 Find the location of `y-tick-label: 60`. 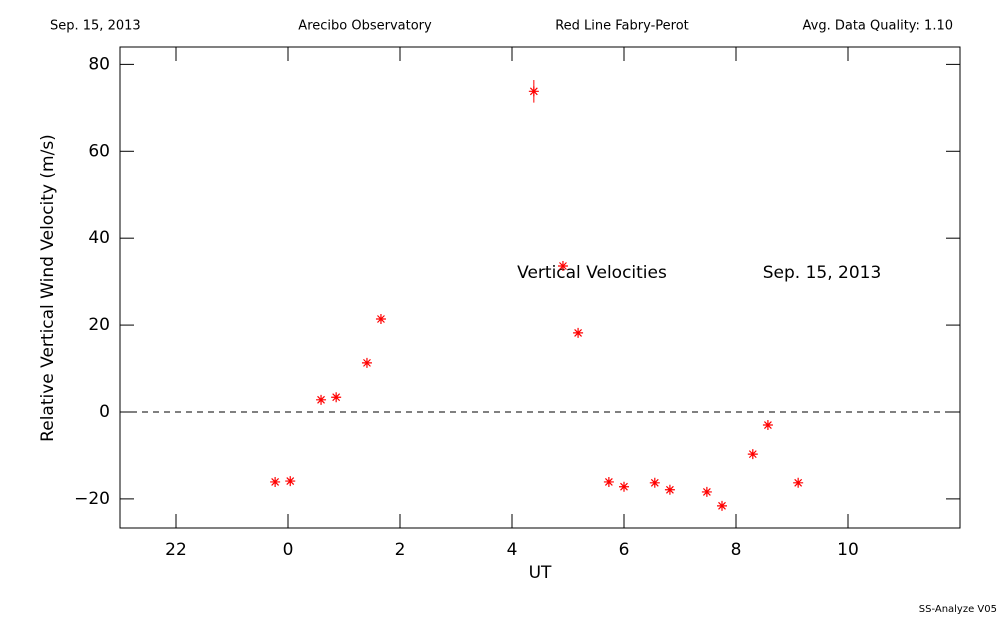

y-tick-label: 60 is located at coordinates (99, 151).